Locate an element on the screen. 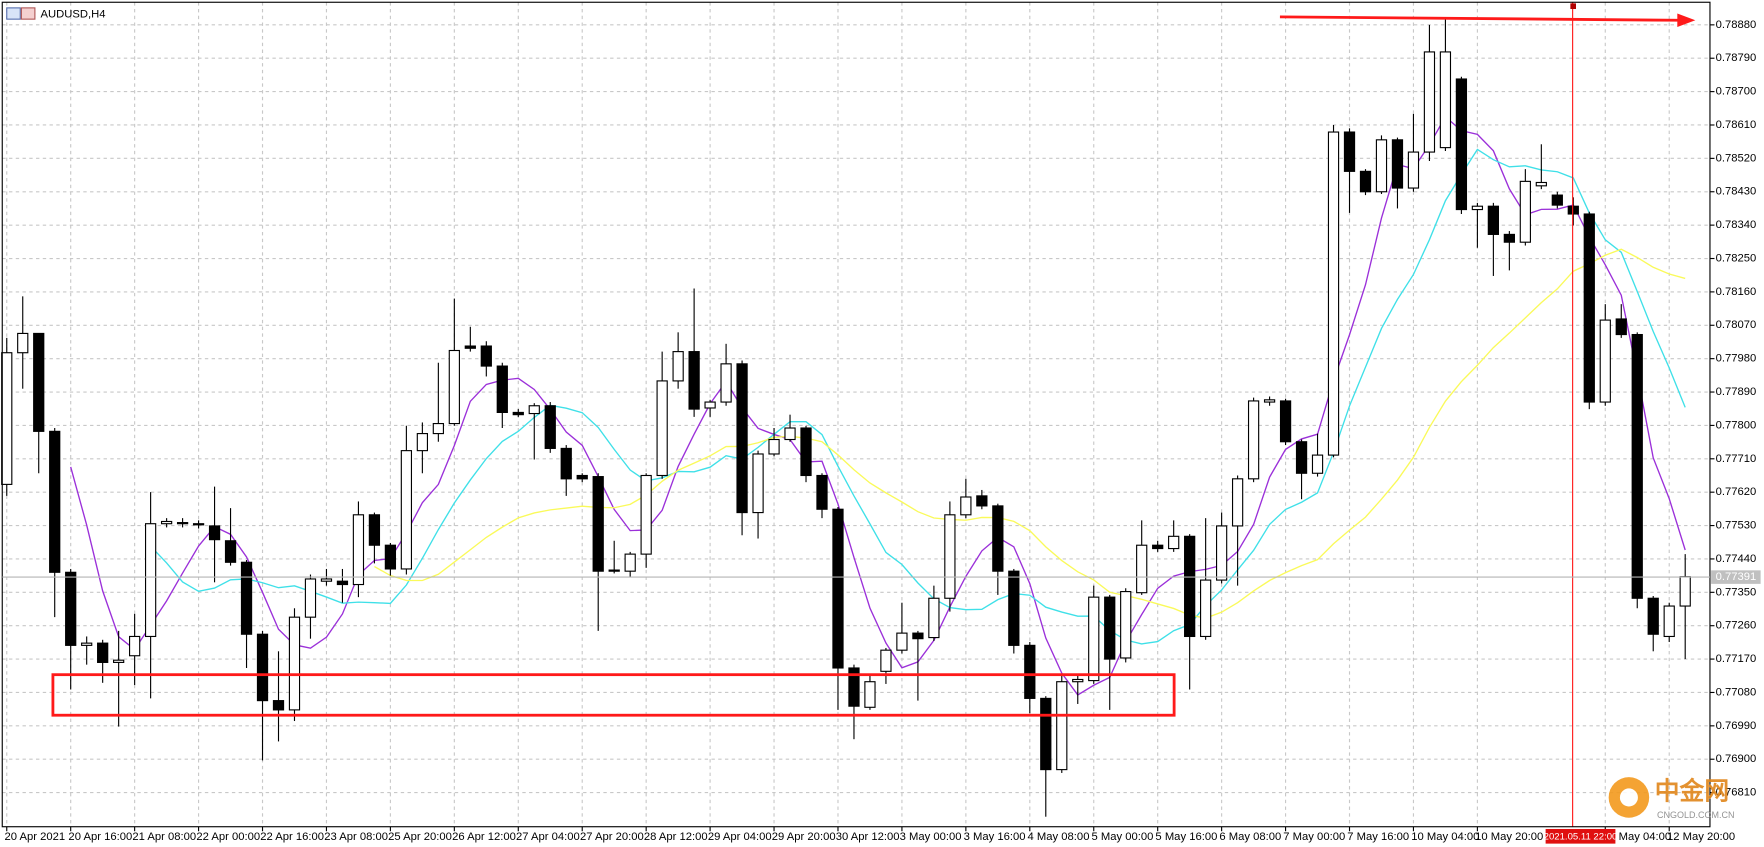 The image size is (1764, 847). y-tick-label: 0.77440 is located at coordinates (1736, 559).